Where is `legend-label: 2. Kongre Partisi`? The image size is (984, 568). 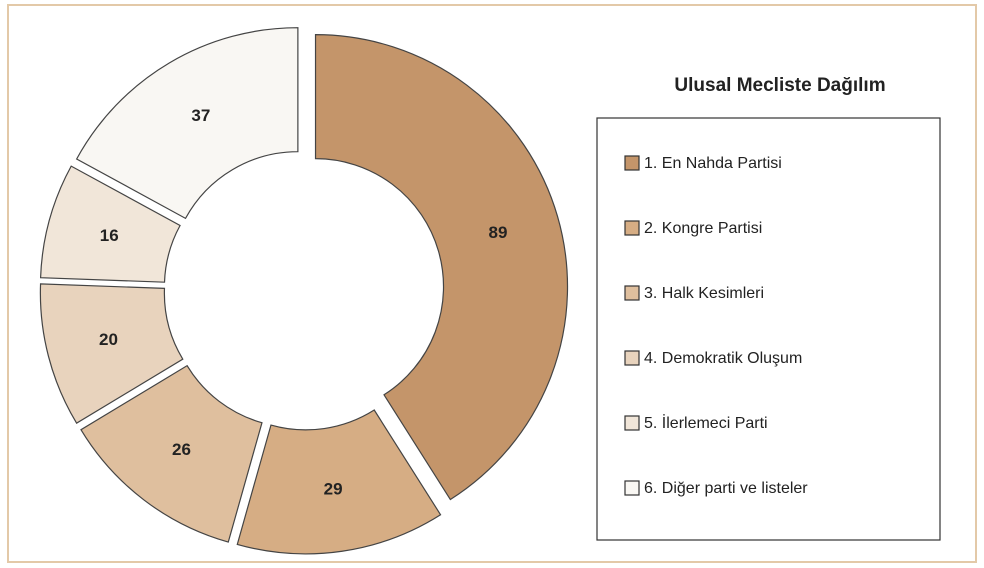
legend-label: 2. Kongre Partisi is located at coordinates (703, 228).